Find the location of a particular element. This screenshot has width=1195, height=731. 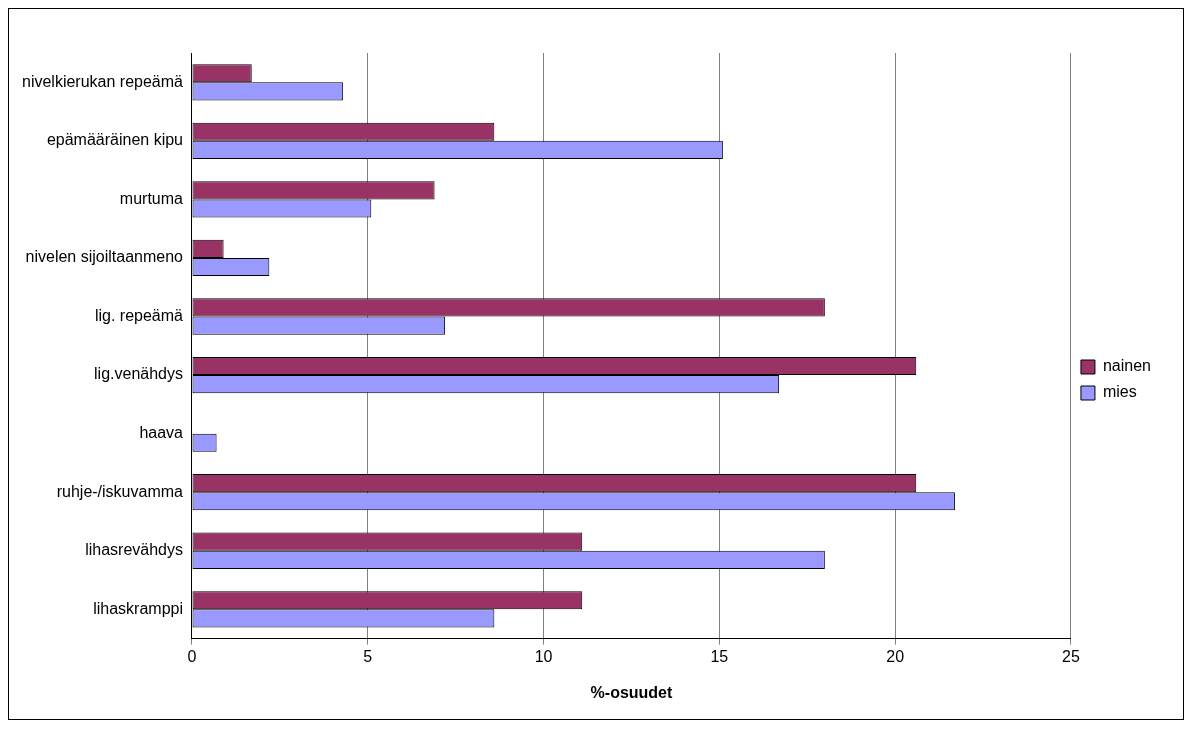

x-tick-label: 15 is located at coordinates (719, 656).